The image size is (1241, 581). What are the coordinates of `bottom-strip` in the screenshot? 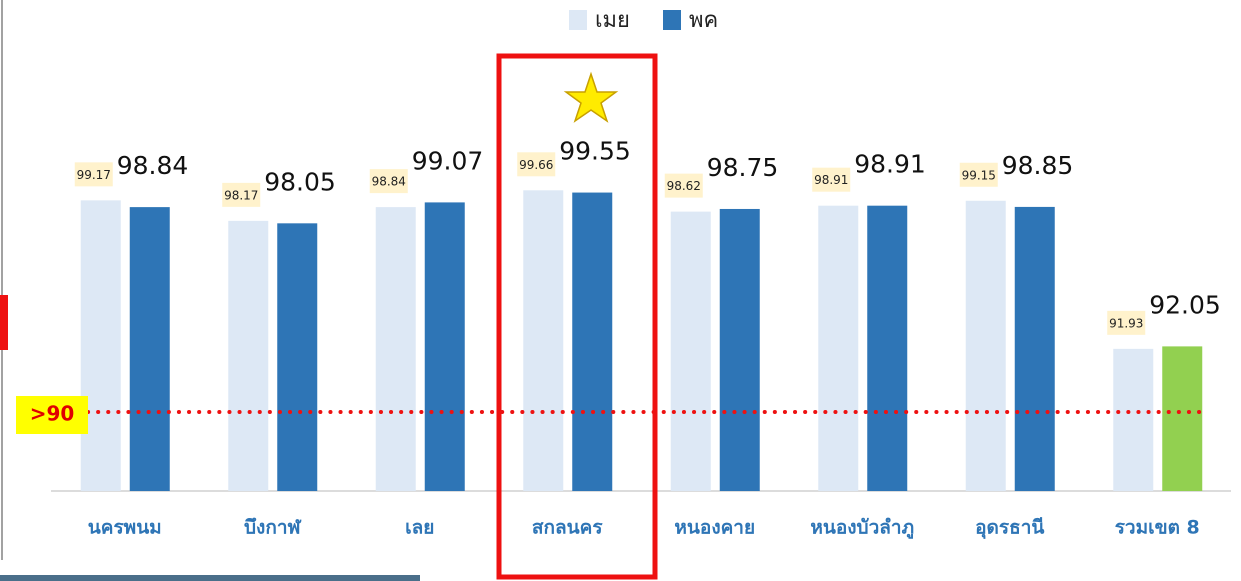 It's located at (210, 578).